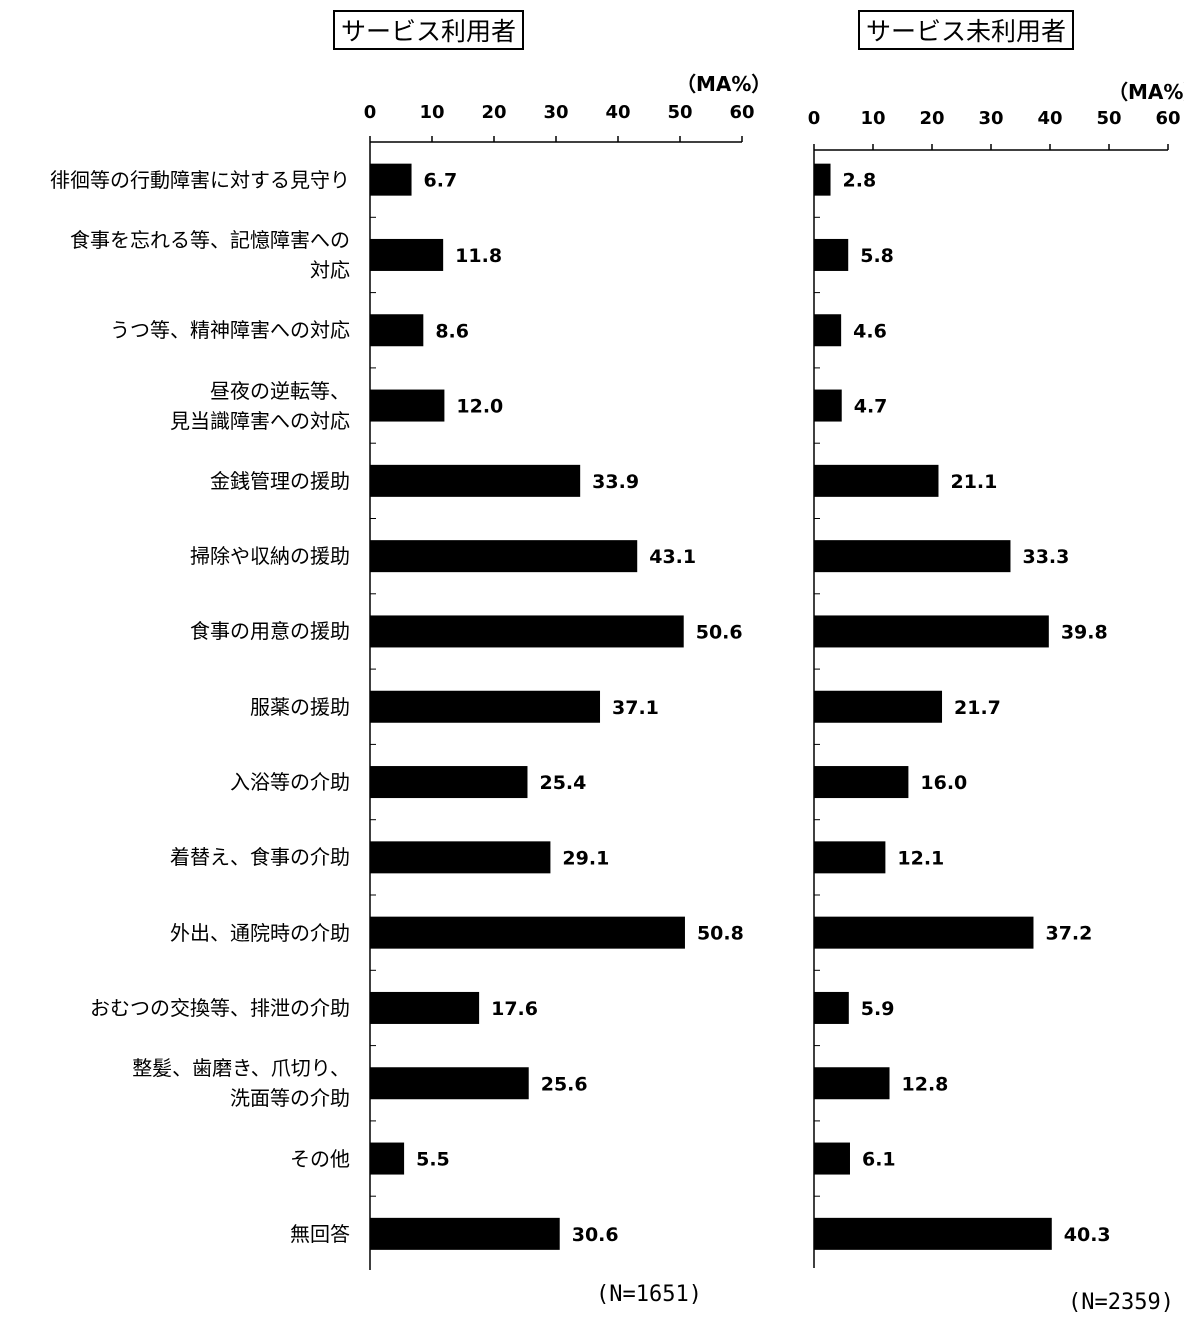  I want to click on left-value-label: 29.1, so click(585, 858).